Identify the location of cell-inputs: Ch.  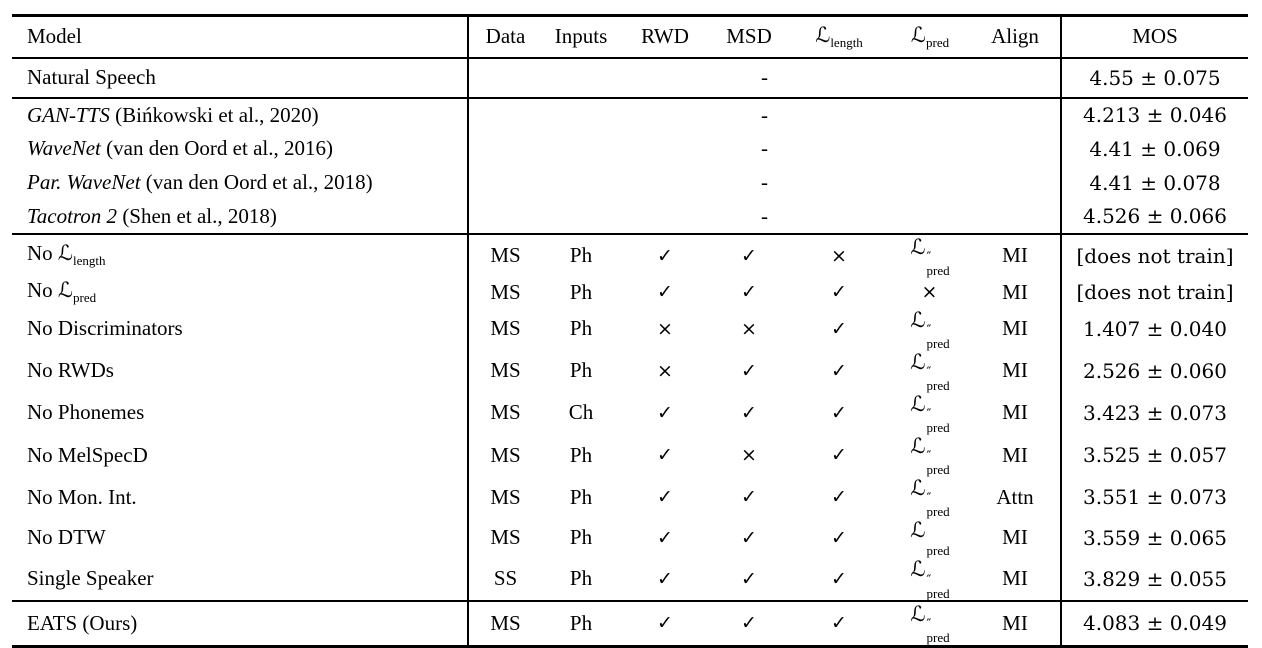
(581, 412).